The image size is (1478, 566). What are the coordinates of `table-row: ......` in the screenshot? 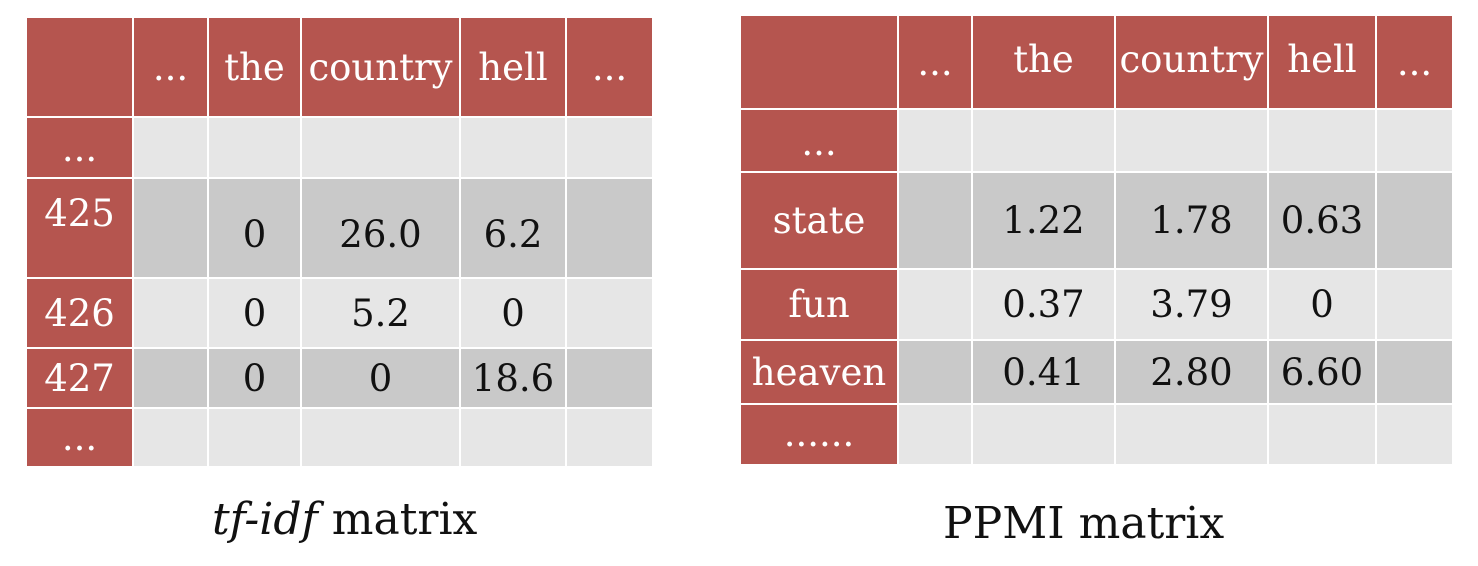 It's located at (1096, 434).